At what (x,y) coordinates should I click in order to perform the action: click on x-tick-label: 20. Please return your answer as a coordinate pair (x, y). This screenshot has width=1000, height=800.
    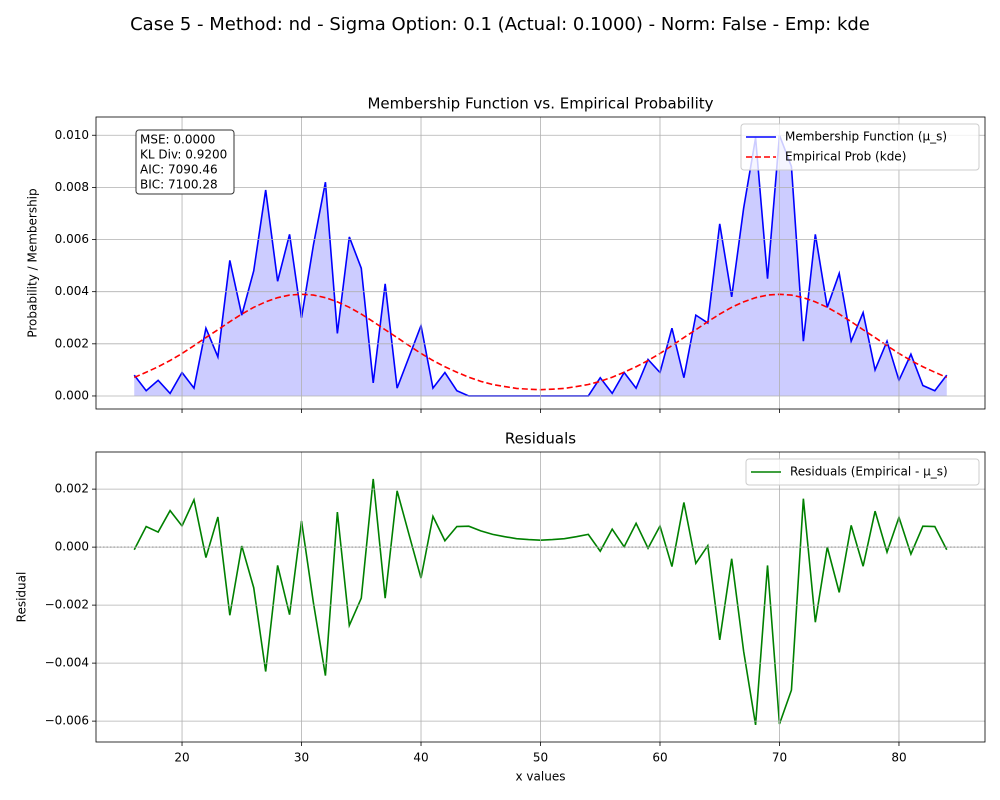
    Looking at the image, I should click on (181, 758).